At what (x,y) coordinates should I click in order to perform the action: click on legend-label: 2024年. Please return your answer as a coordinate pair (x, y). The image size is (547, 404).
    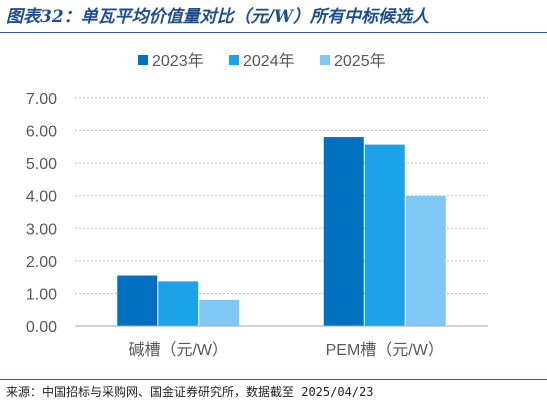
    Looking at the image, I should click on (269, 61).